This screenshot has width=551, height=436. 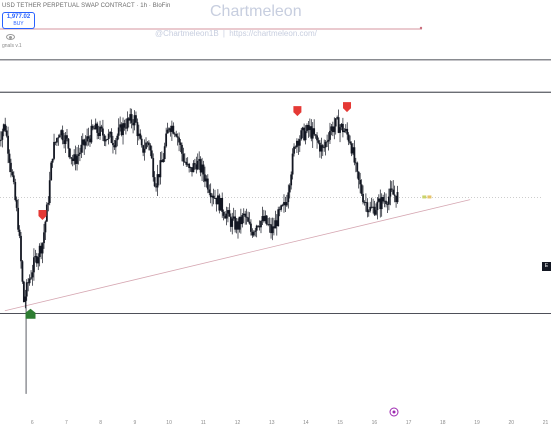 I want to click on x-tick-label-4: 10, so click(x=169, y=423).